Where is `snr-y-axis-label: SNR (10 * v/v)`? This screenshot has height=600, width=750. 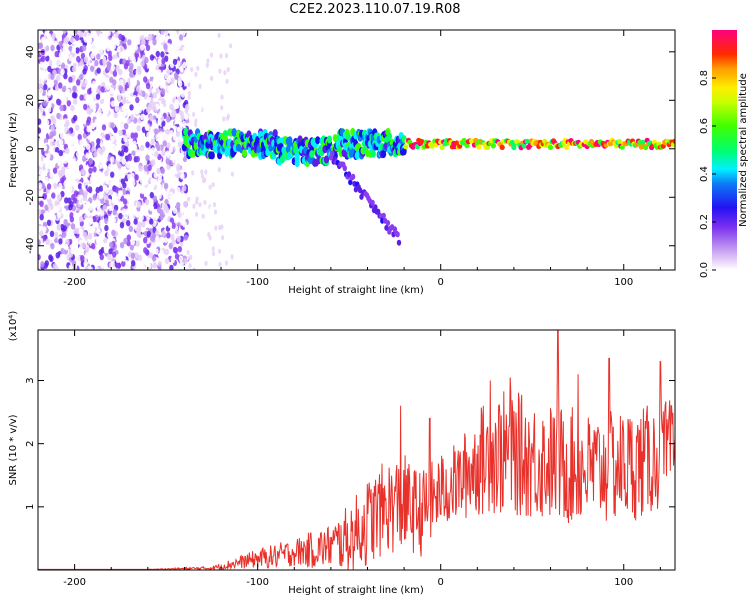 snr-y-axis-label: SNR (10 * v/v) is located at coordinates (13, 449).